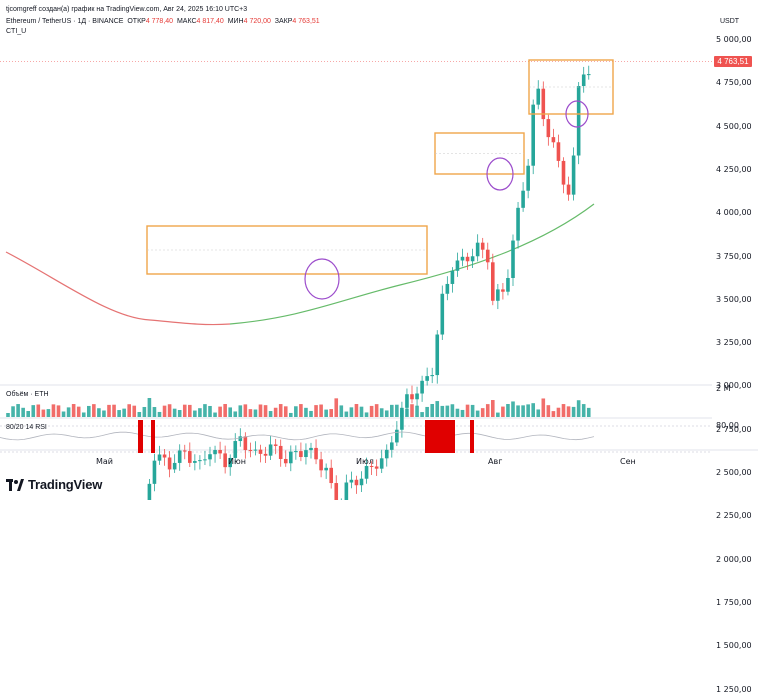 The image size is (758, 694). What do you see at coordinates (734, 516) in the screenshot?
I see `price-tick: 2 250,00` at bounding box center [734, 516].